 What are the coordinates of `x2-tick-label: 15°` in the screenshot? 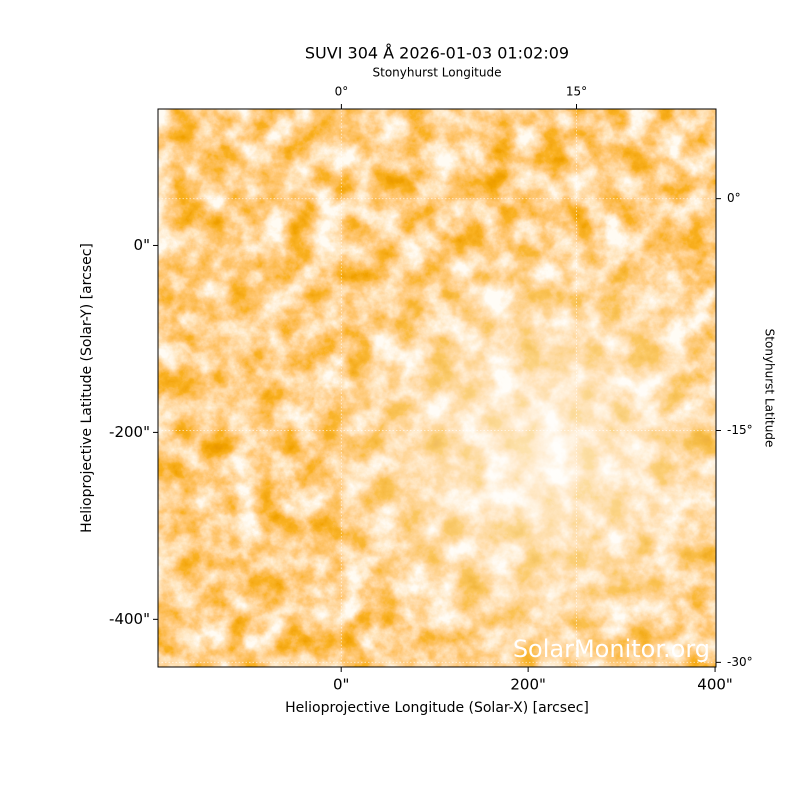 It's located at (576, 92).